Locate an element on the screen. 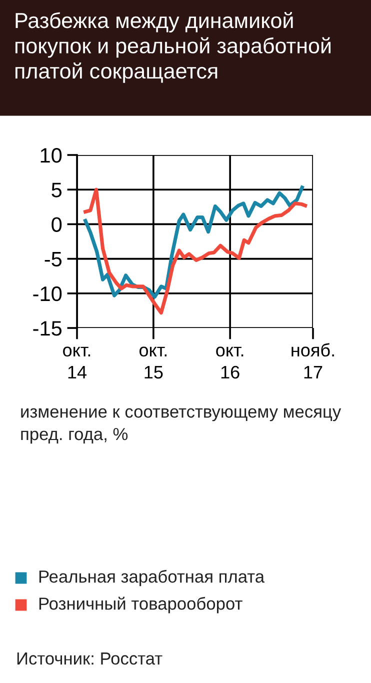 The width and height of the screenshot is (371, 683). x-tick-label: окт. 14 is located at coordinates (76, 362).